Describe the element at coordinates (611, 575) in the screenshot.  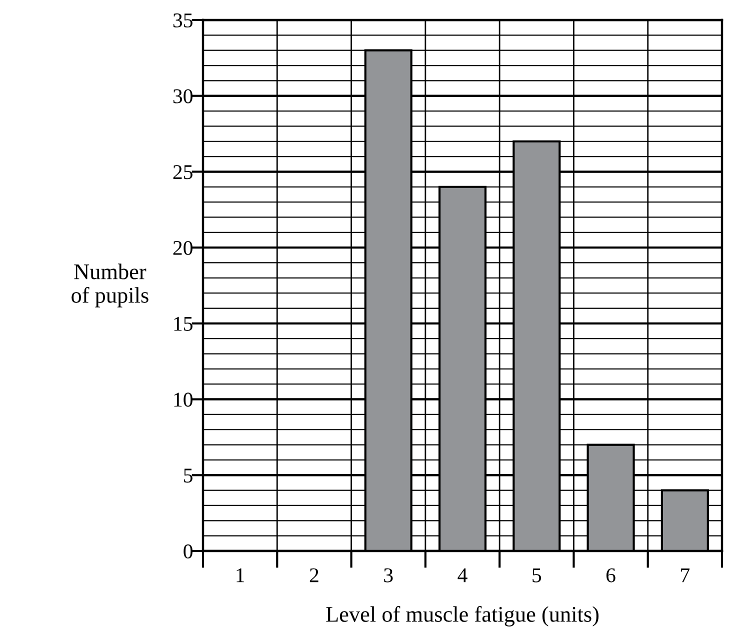
I see `x-tick-label: 6` at that location.